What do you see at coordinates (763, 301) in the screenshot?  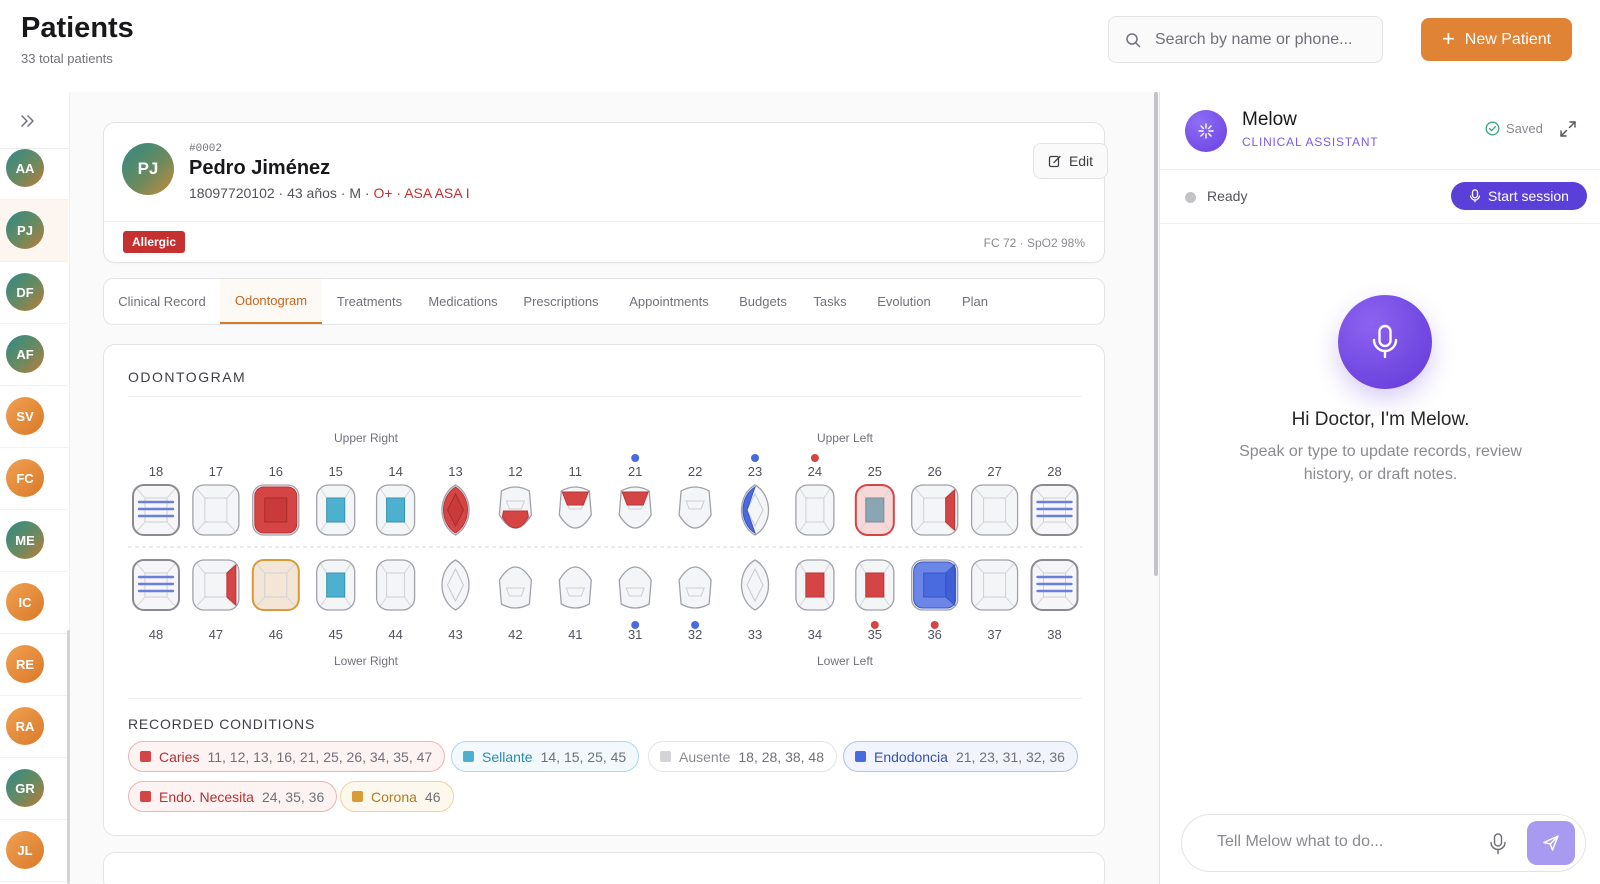 I see `tab-budgets: Budgets` at bounding box center [763, 301].